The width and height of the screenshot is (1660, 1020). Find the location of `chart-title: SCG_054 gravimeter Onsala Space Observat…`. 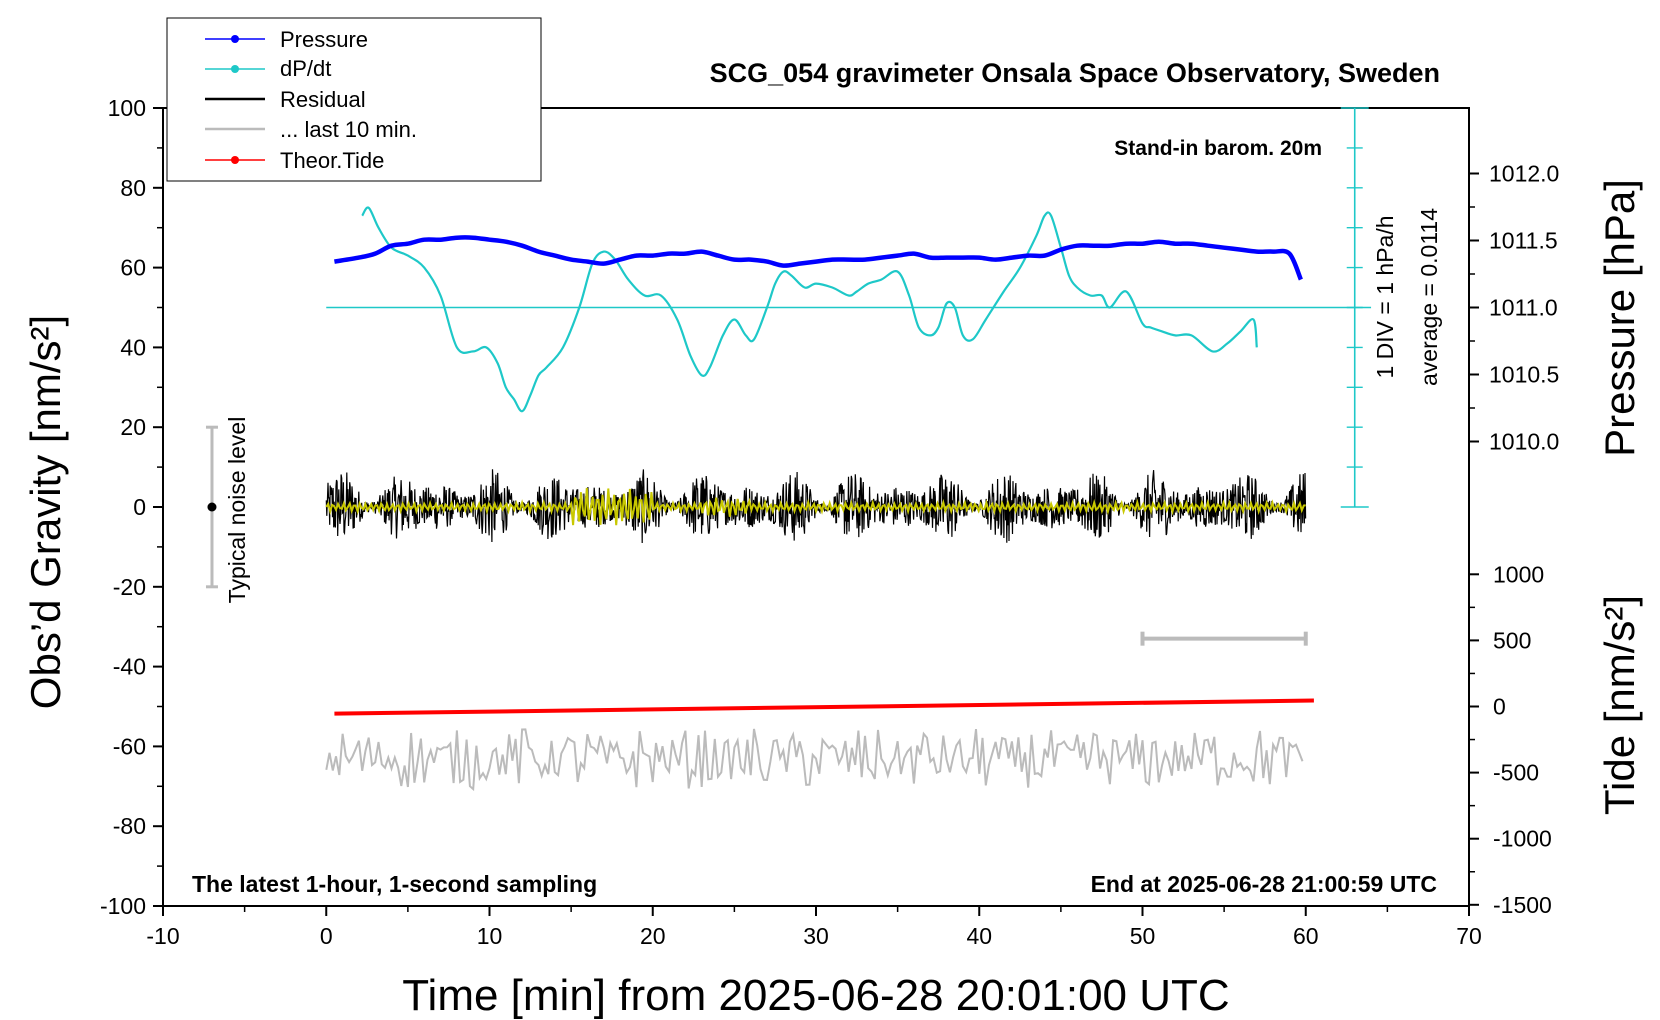

chart-title: SCG_054 gravimeter Onsala Space Observat… is located at coordinates (1075, 73).